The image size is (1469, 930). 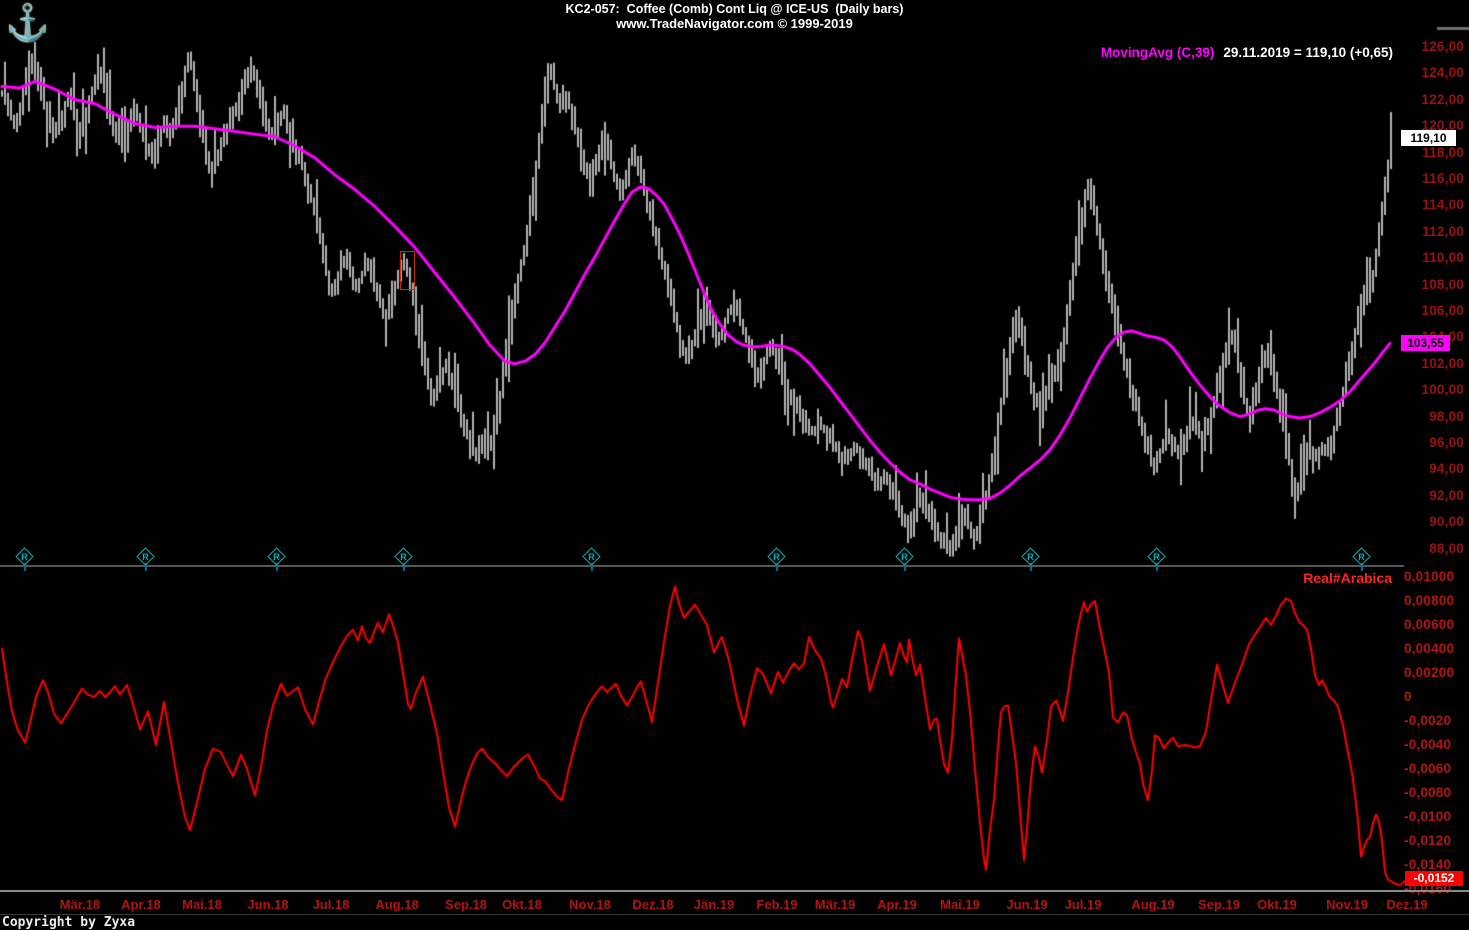 What do you see at coordinates (1446, 495) in the screenshot?
I see `price-axis-tick: 92,00` at bounding box center [1446, 495].